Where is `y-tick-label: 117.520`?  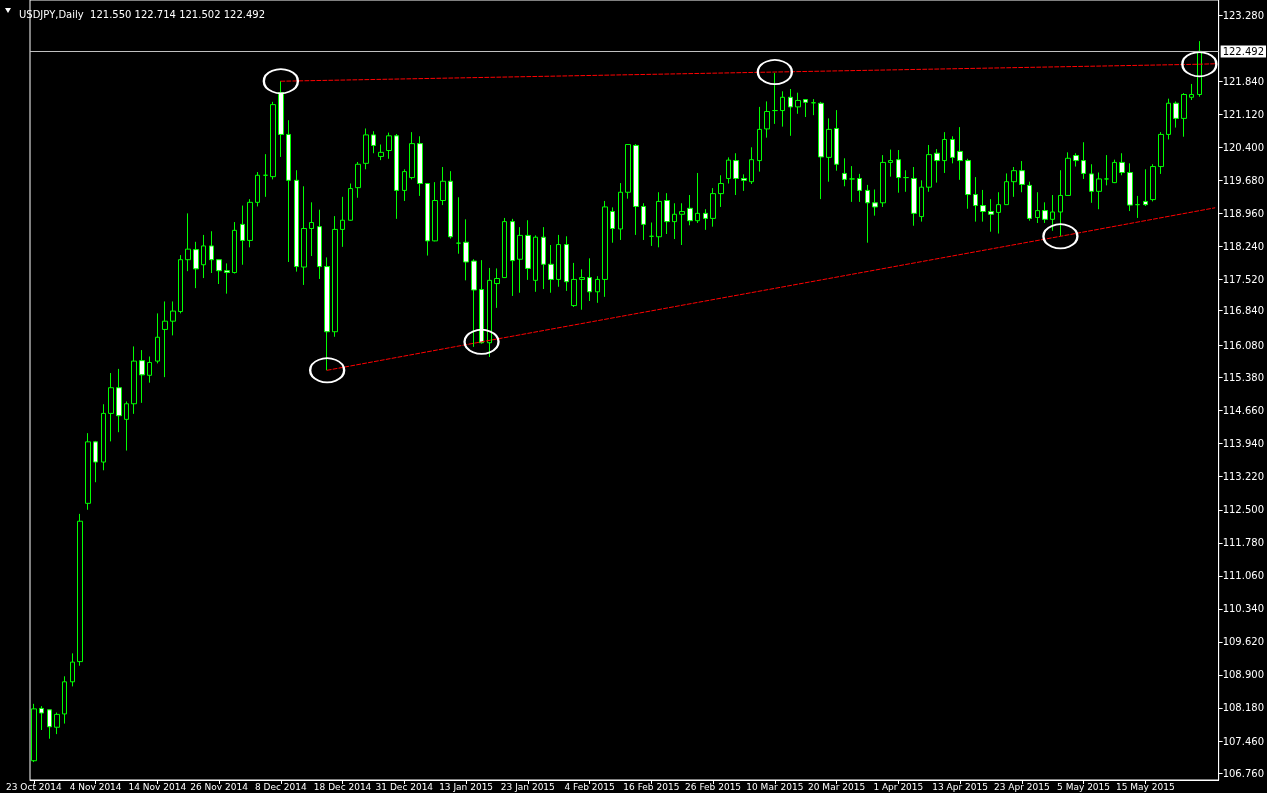
y-tick-label: 117.520 is located at coordinates (1243, 279).